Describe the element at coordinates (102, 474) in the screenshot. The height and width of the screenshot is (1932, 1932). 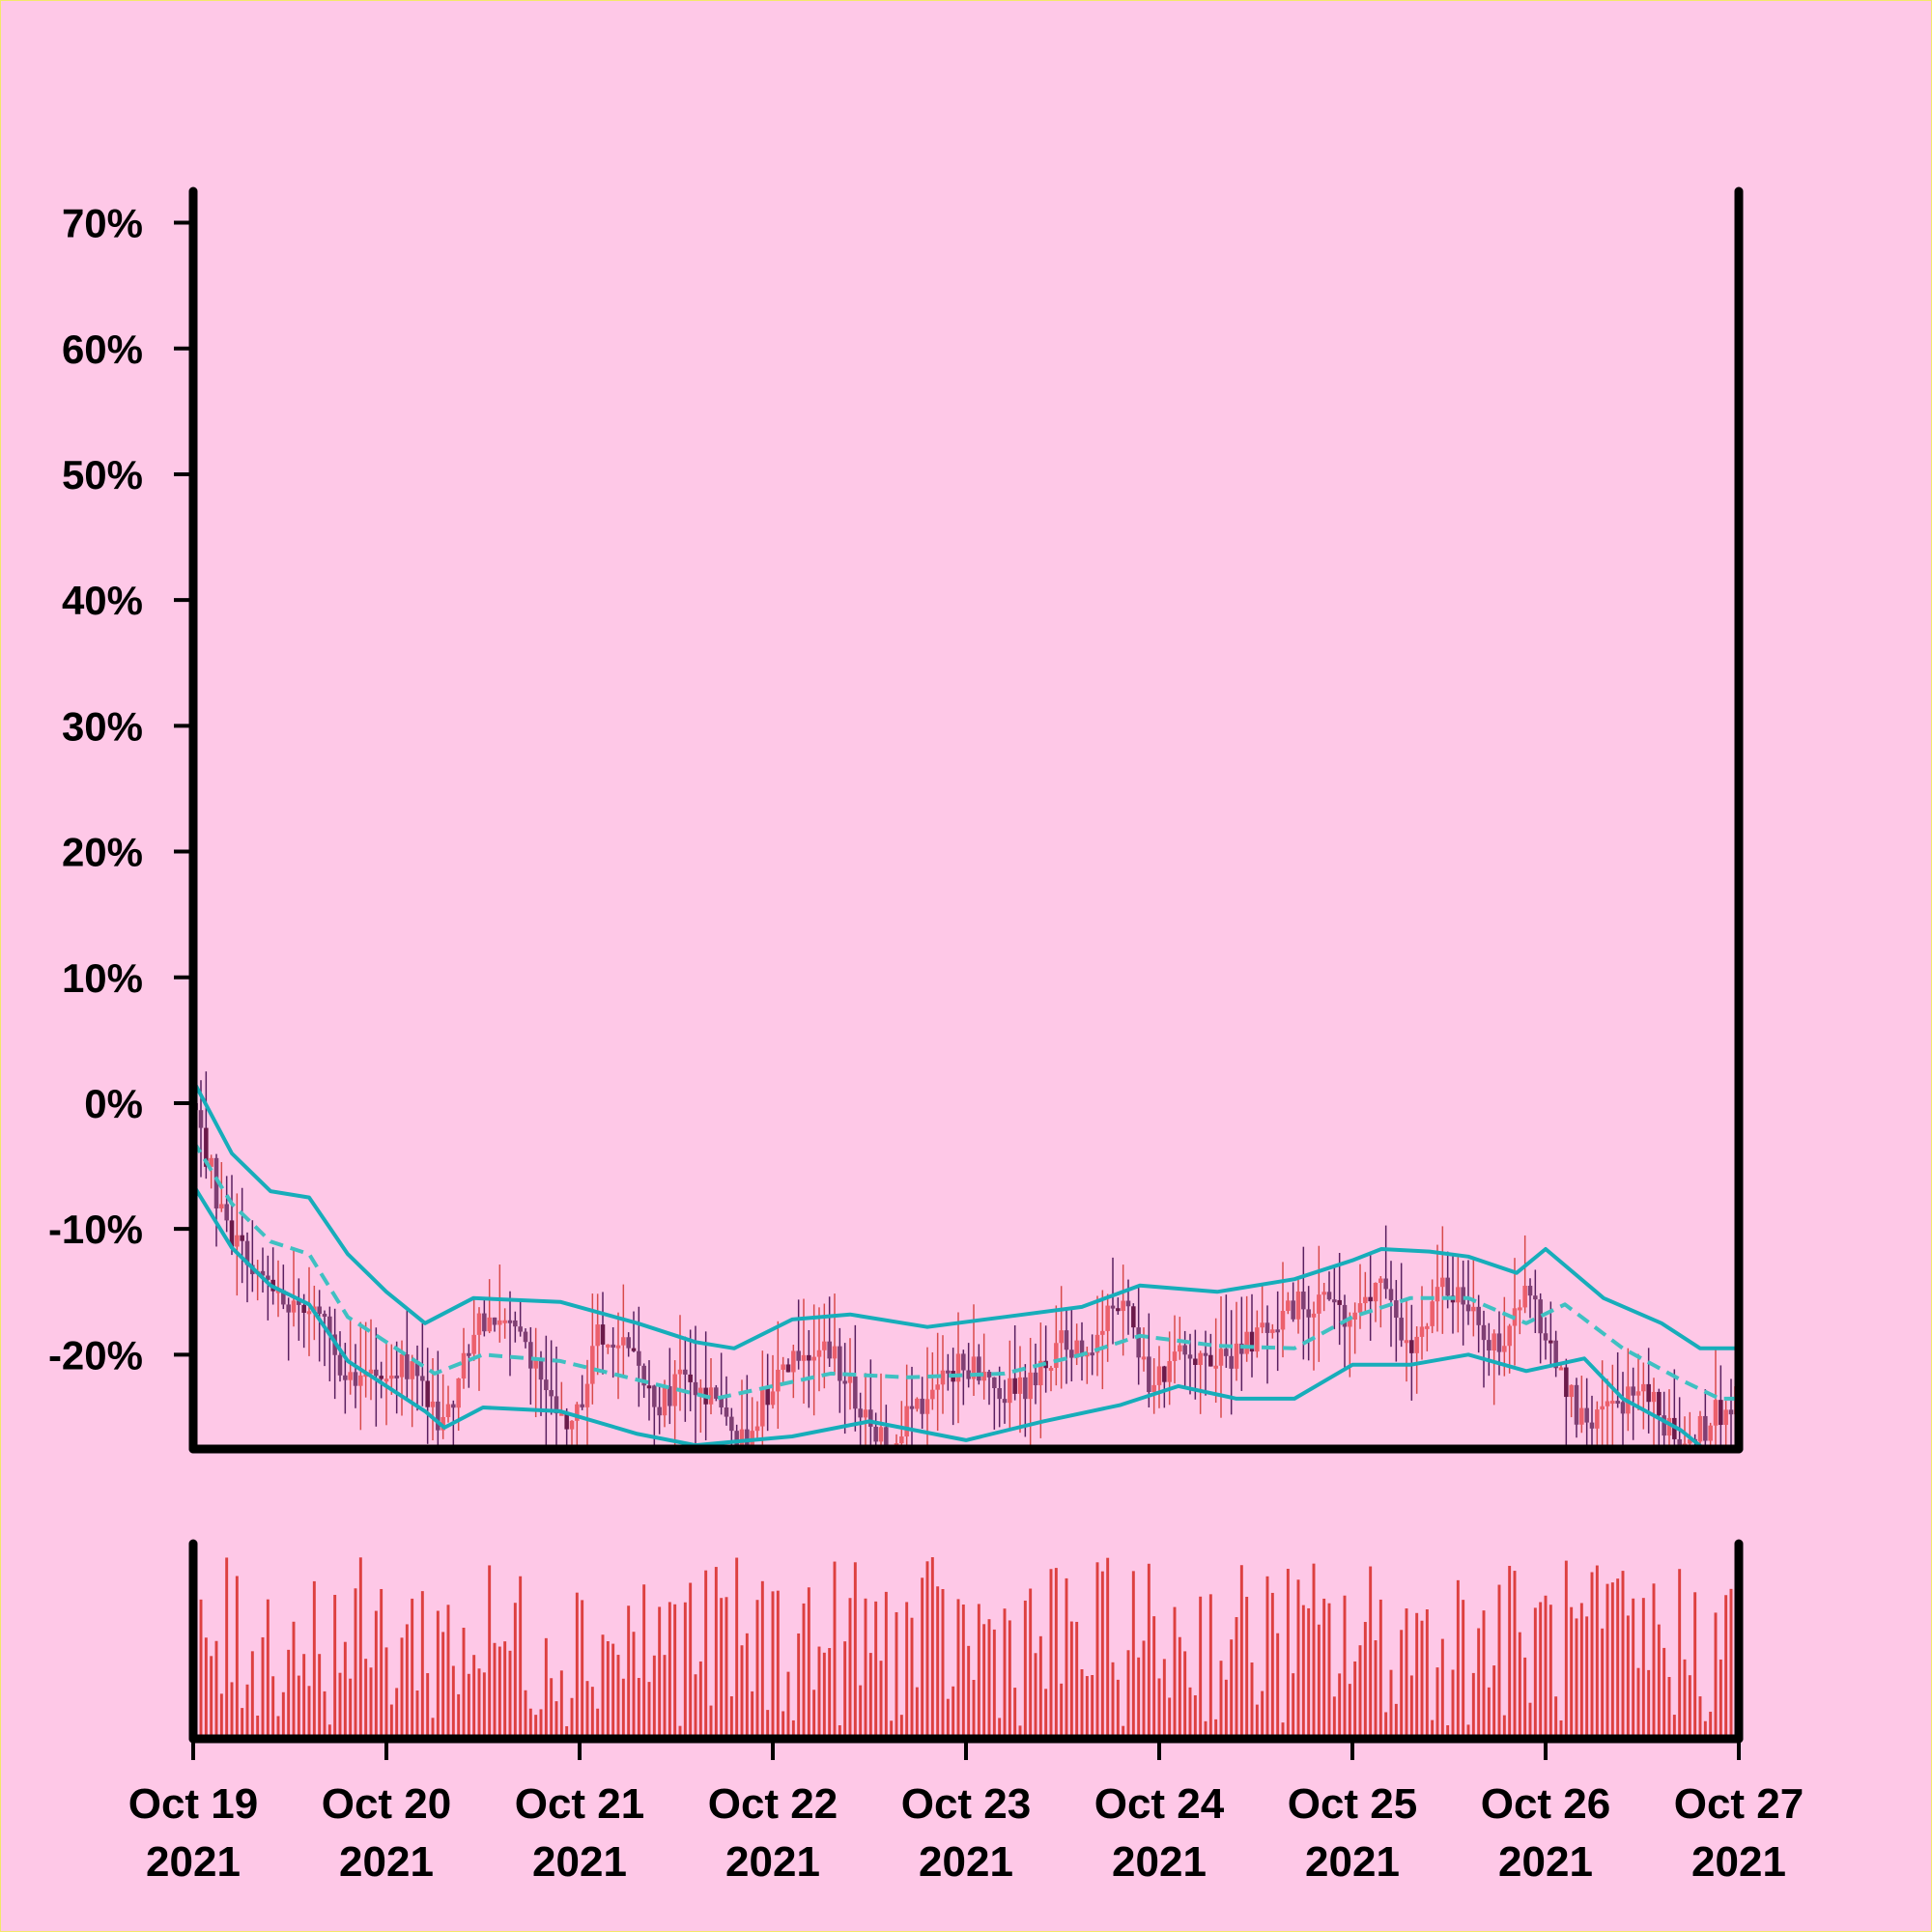
I see `y-tick-label: 50%` at that location.